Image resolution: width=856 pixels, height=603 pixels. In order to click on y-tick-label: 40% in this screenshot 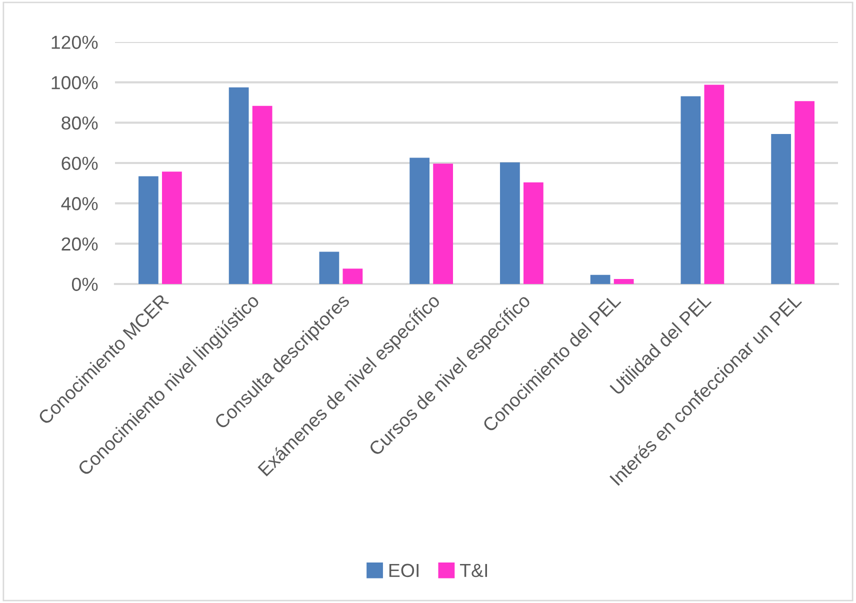, I will do `click(79, 203)`.